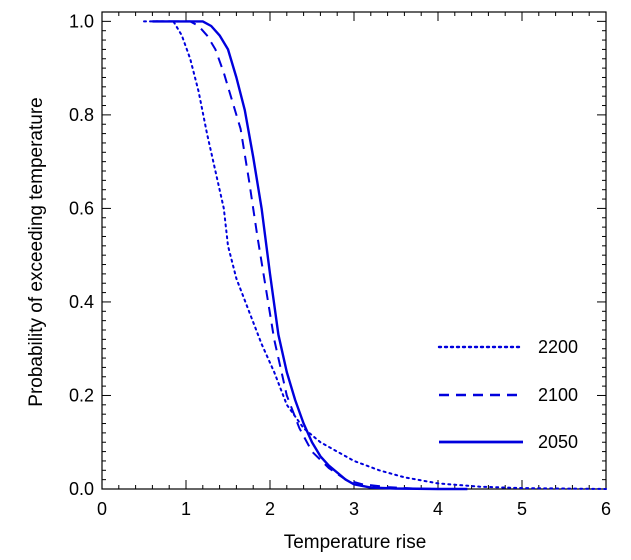 Image resolution: width=631 pixels, height=560 pixels. I want to click on y-tick-label: 0.2, so click(81, 395).